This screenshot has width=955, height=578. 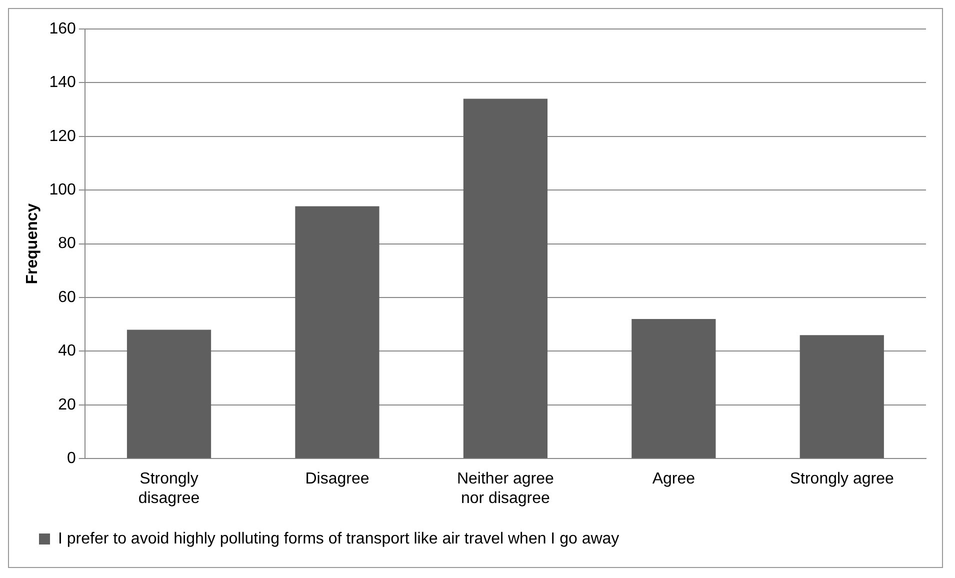 I want to click on legend-label: I prefer to avoid highly polluting forms of transport like air travel when I go away, so click(x=339, y=539).